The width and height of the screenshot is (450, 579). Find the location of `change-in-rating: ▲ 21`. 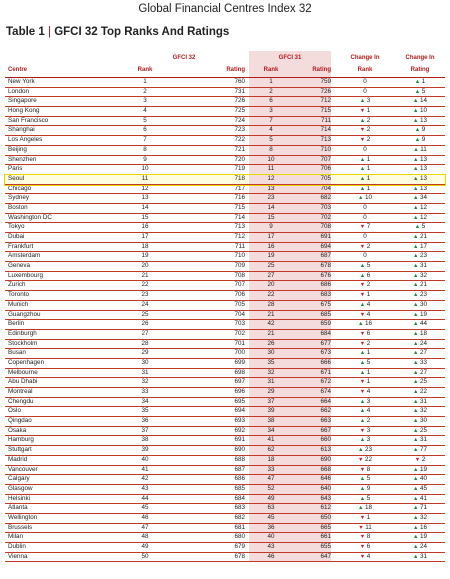

change-in-rating: ▲ 21 is located at coordinates (420, 285).